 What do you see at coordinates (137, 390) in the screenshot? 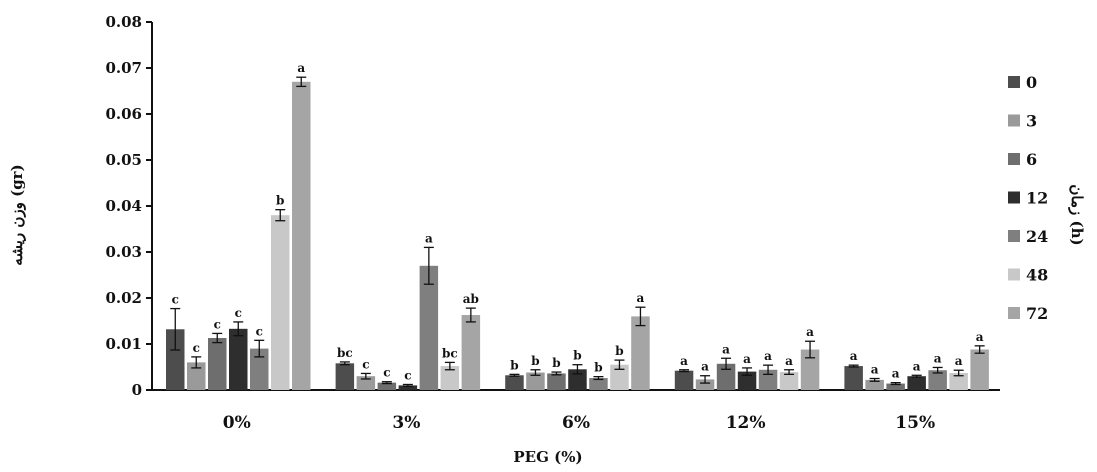
I see `y-tick-label: 0` at bounding box center [137, 390].